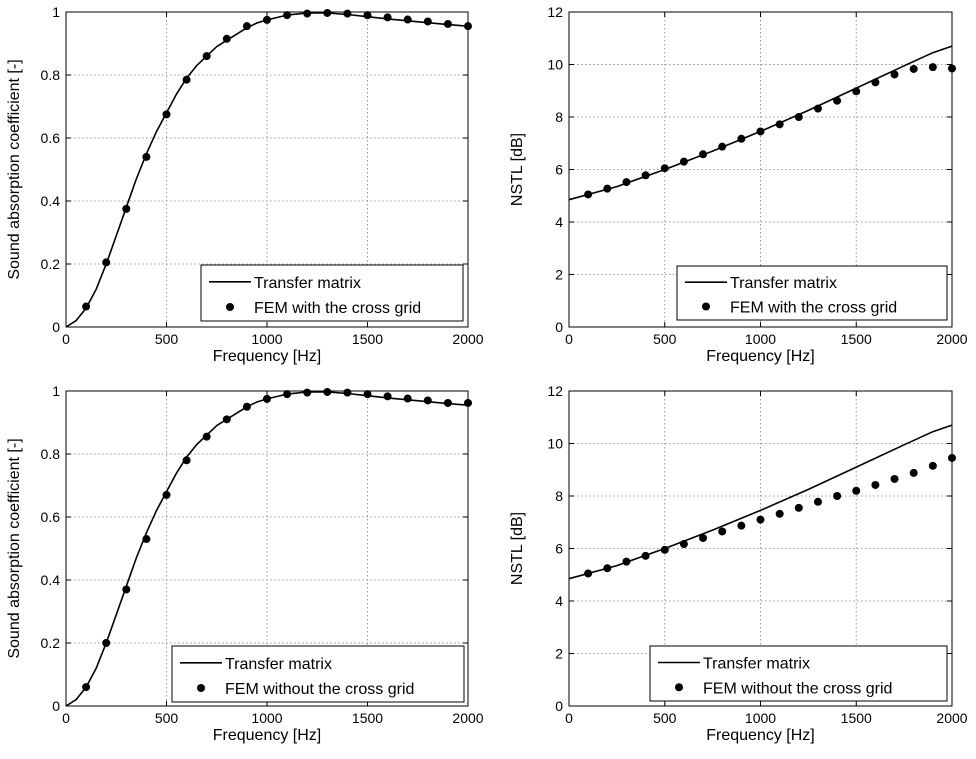 The width and height of the screenshot is (976, 759). I want to click on chart-1-xtick-label: 0, so click(66, 339).